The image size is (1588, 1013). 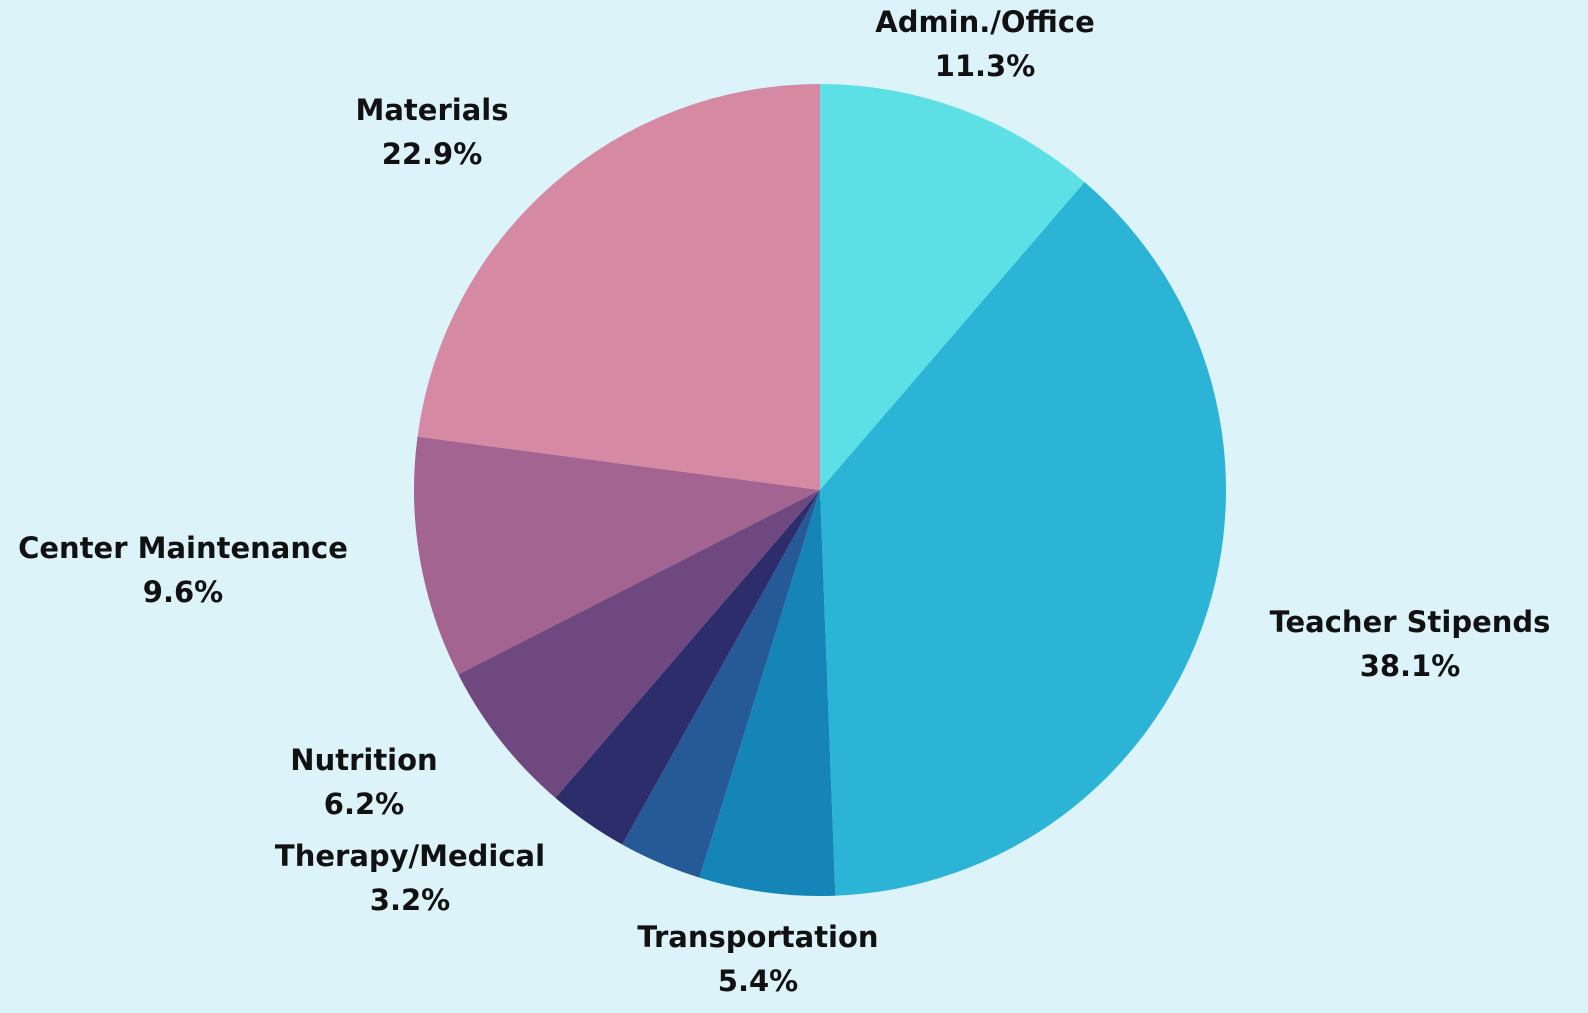 I want to click on value-label: 38.1%, so click(x=1410, y=666).